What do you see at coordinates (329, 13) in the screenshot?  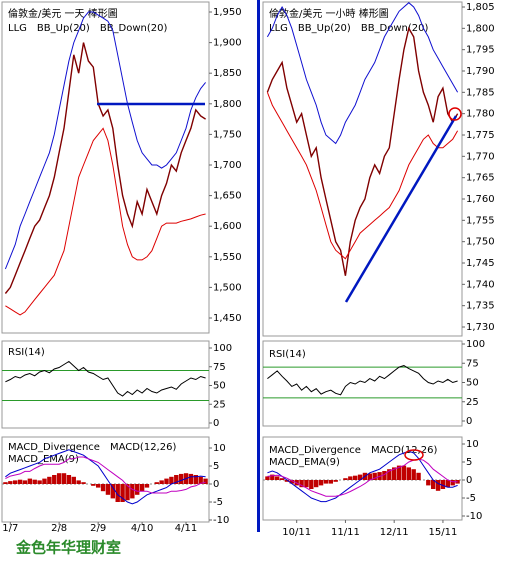 I see `chart-title: 倫敦金/美元 一小時 棒形圖` at bounding box center [329, 13].